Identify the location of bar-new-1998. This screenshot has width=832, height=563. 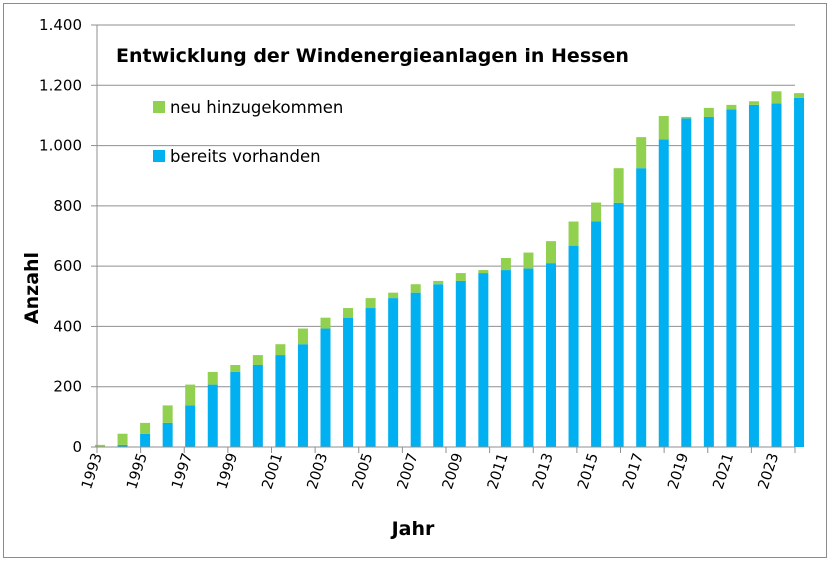
(212, 378).